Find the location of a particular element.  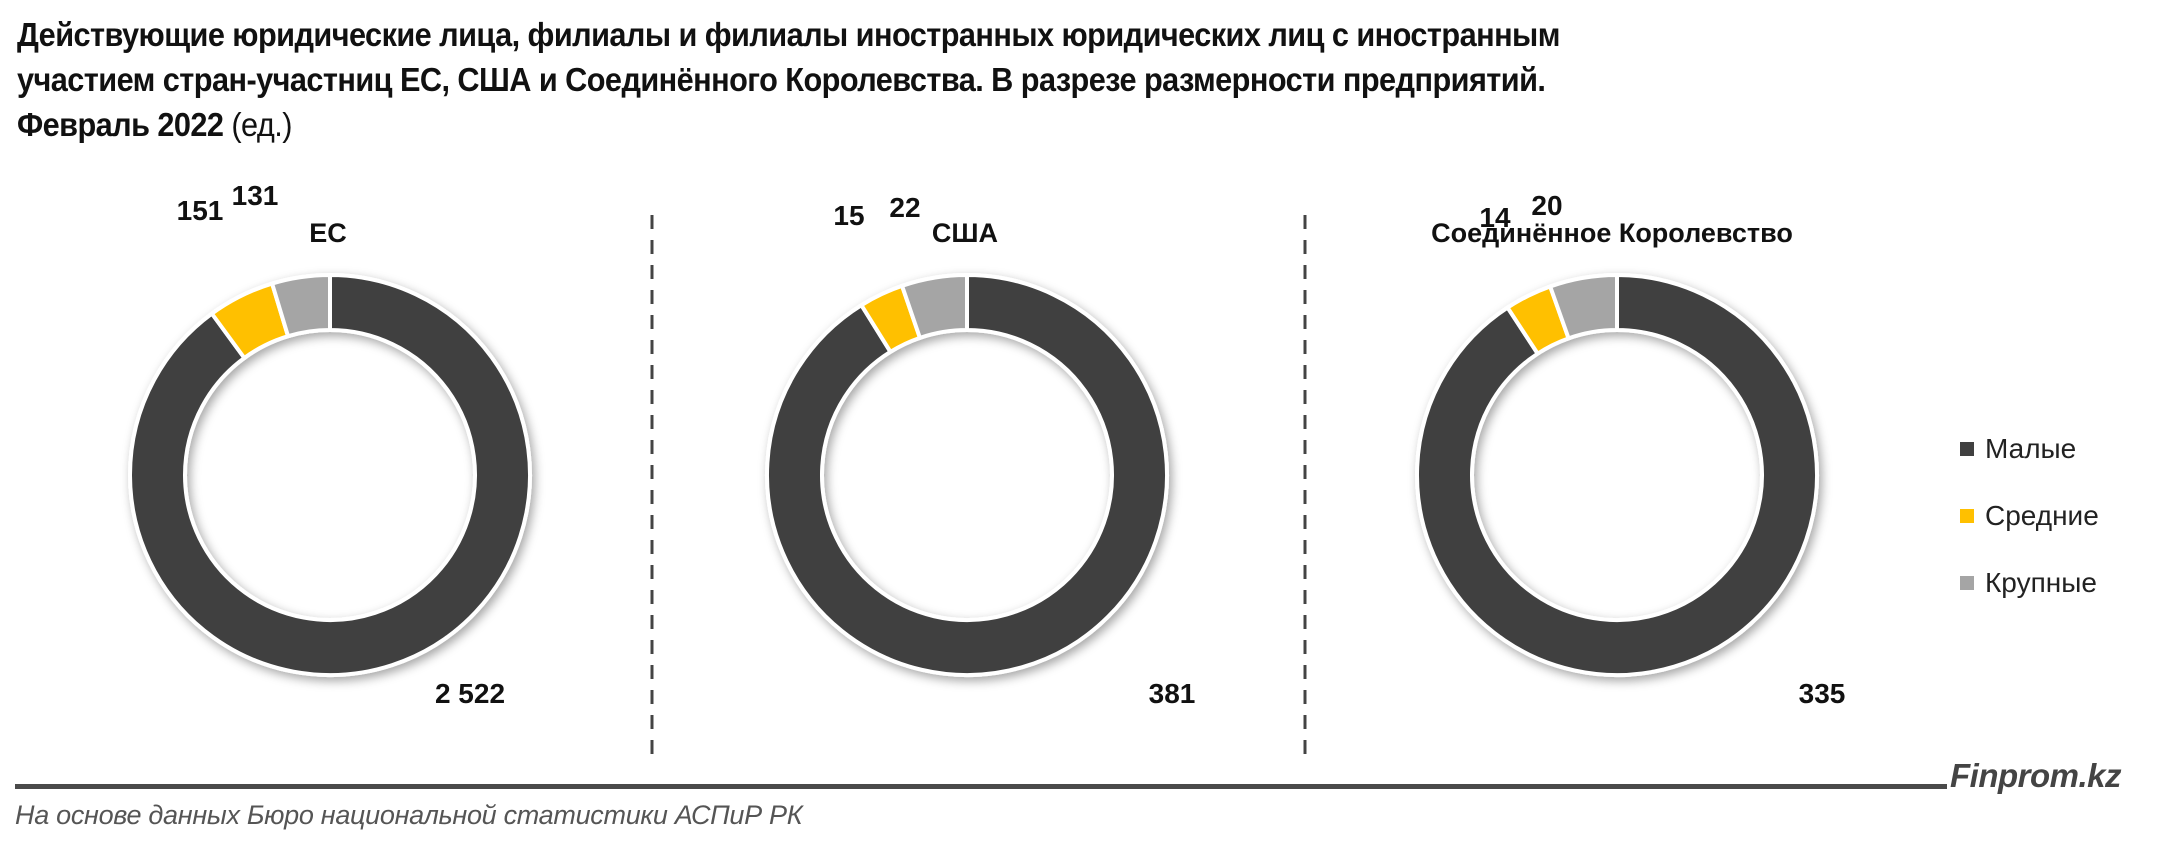

value-label-small: 2 522 is located at coordinates (470, 693).